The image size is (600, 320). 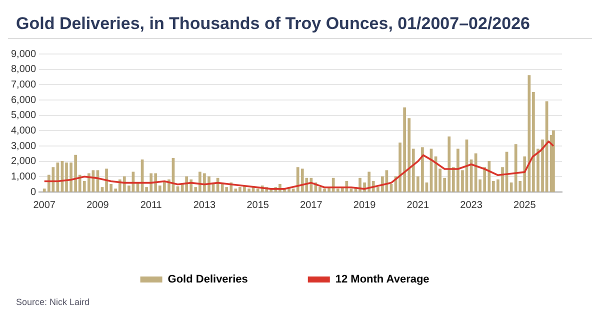 I want to click on x-tick-label: 2011, so click(x=151, y=205).